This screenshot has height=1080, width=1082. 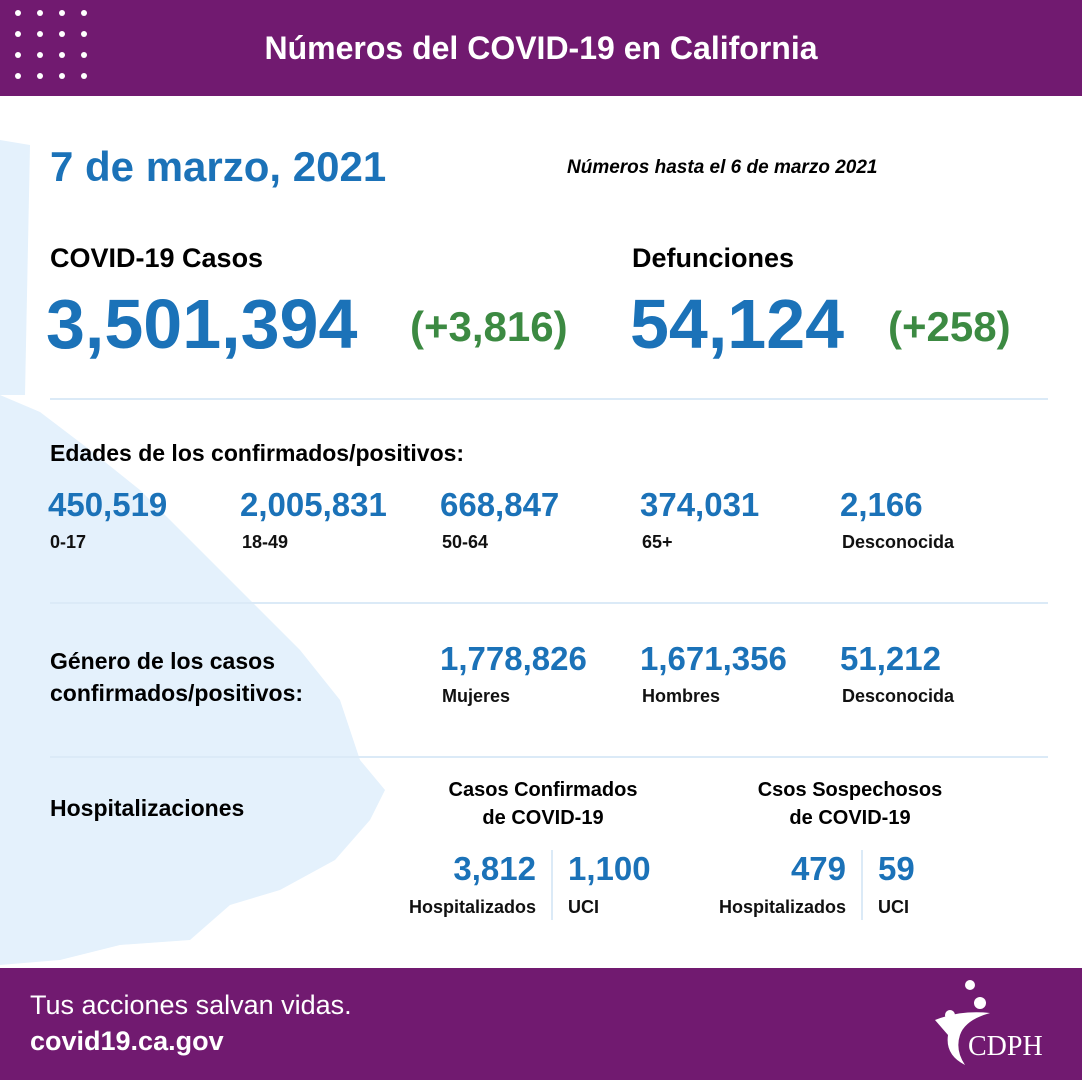 What do you see at coordinates (850, 804) in the screenshot?
I see `suspected-title: Csos Sospechosos de COVID-19` at bounding box center [850, 804].